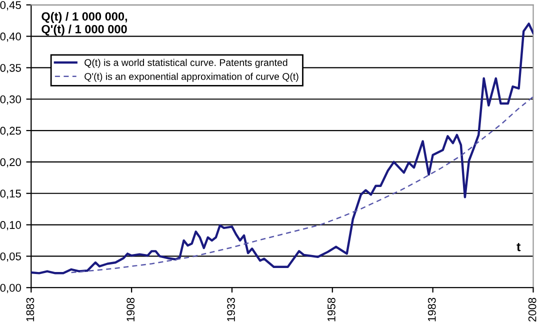 Image resolution: width=537 pixels, height=325 pixels. Describe the element at coordinates (10, 131) in the screenshot. I see `y-tick-label: 0,25` at that location.